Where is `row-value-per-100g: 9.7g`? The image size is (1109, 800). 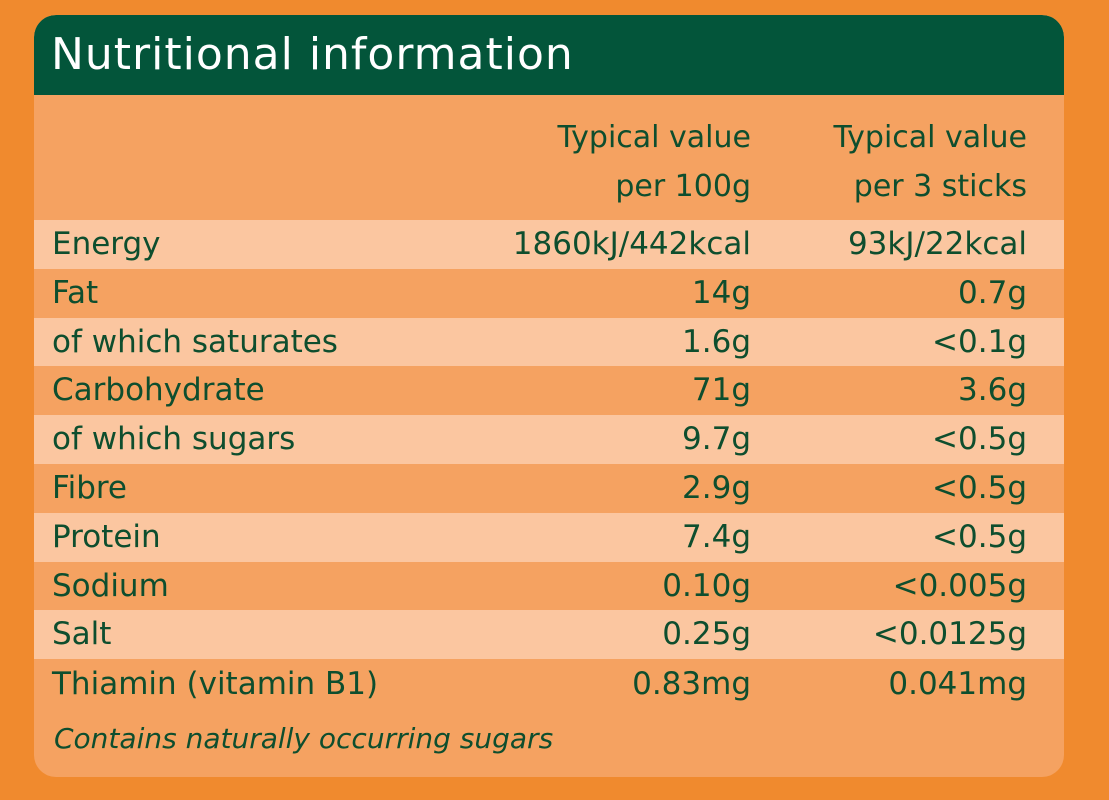 row-value-per-100g: 9.7g is located at coordinates (716, 439).